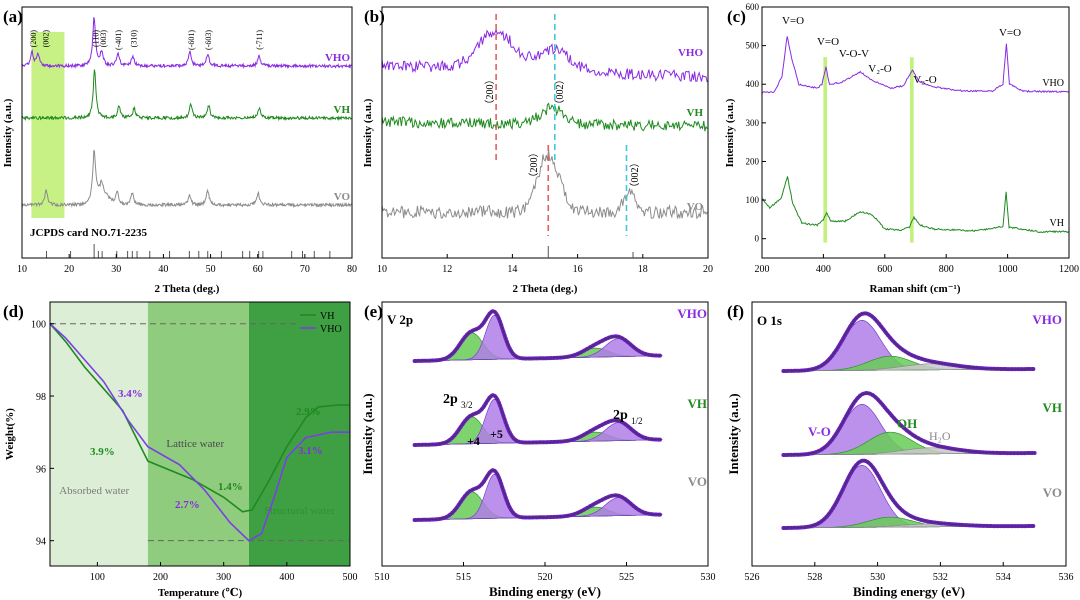 The image size is (1080, 600). What do you see at coordinates (89, 233) in the screenshot?
I see `reference-card-label: JCPDS card NO.71-2235` at bounding box center [89, 233].